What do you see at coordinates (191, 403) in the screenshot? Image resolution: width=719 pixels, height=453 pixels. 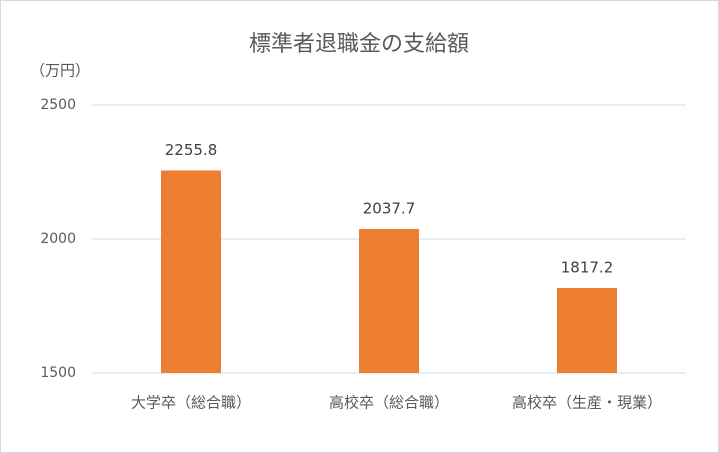 I see `x-tick-label: 大学卒（総合職）` at bounding box center [191, 403].